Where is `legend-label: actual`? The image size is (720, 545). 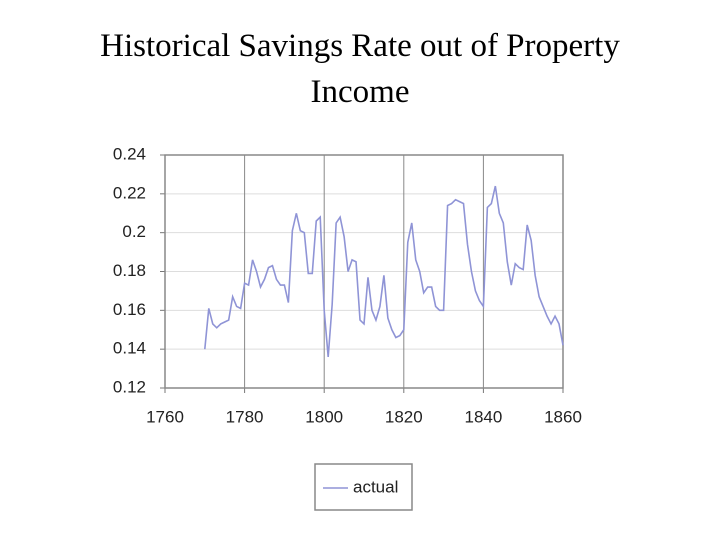
legend-label: actual is located at coordinates (375, 486).